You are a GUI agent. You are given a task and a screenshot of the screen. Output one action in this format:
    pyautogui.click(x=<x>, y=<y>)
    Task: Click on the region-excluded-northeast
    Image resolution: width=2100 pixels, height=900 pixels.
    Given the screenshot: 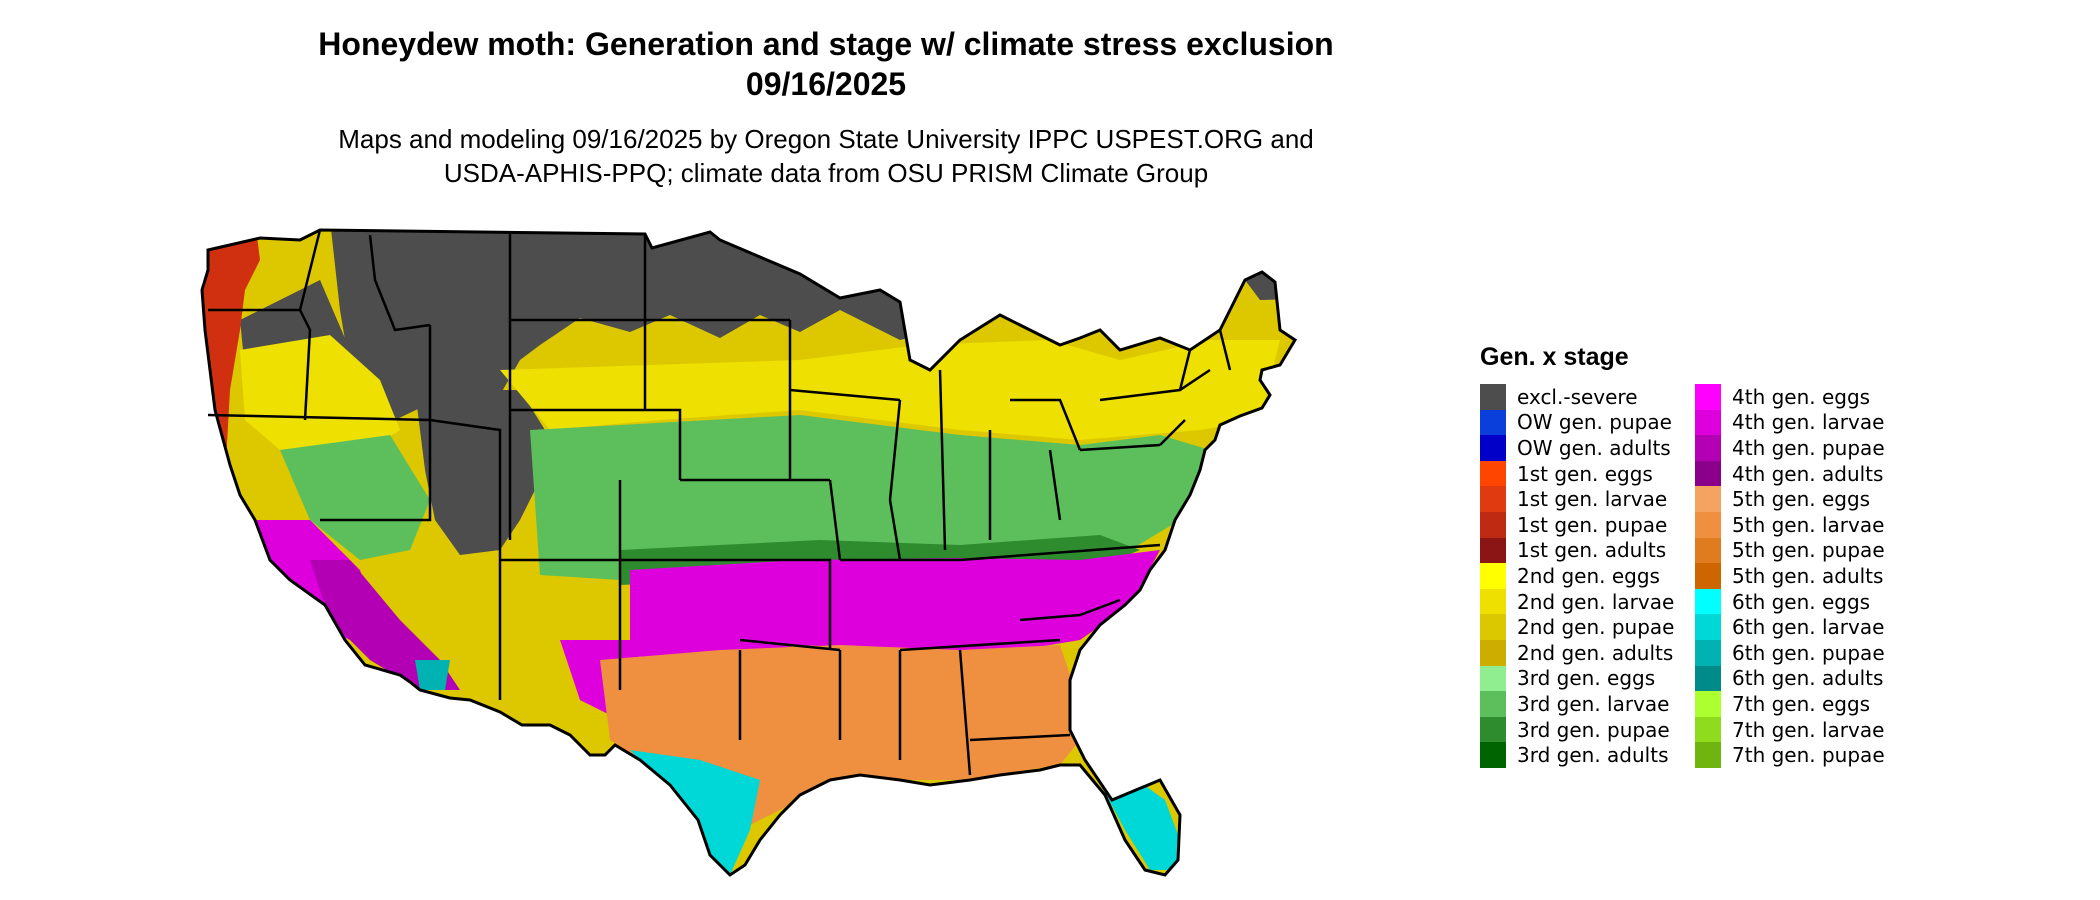 What is the action you would take?
    pyautogui.click(x=1107, y=280)
    